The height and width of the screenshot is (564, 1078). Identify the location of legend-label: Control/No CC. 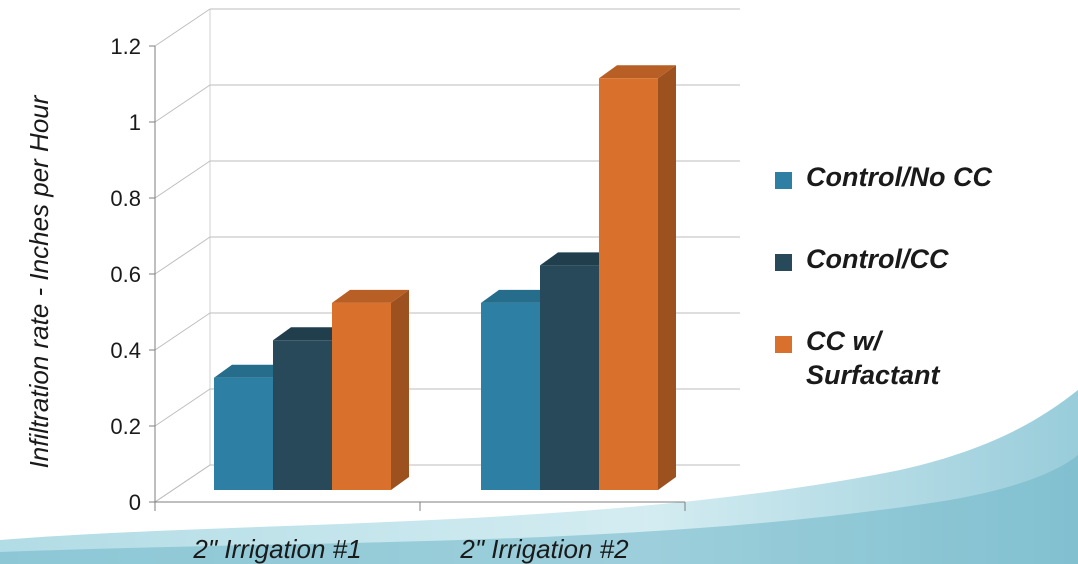
(899, 177).